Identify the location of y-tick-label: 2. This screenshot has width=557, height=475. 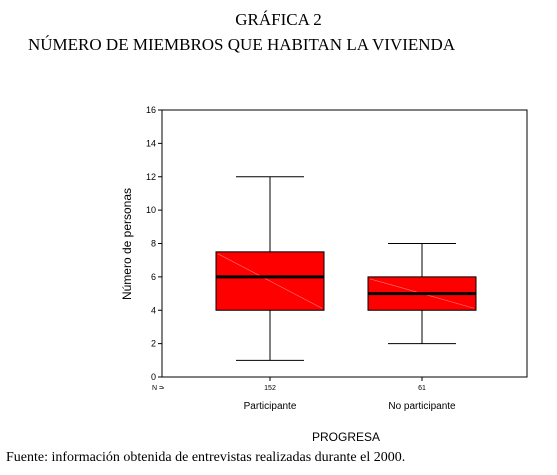
(153, 344).